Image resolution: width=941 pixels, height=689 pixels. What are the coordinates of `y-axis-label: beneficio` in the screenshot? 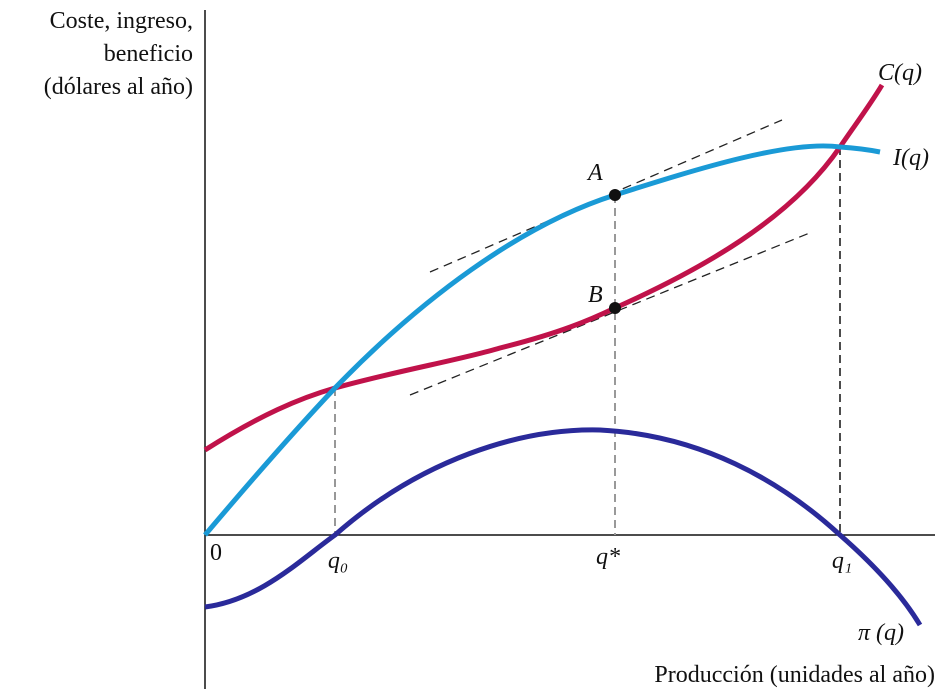 It's located at (148, 54).